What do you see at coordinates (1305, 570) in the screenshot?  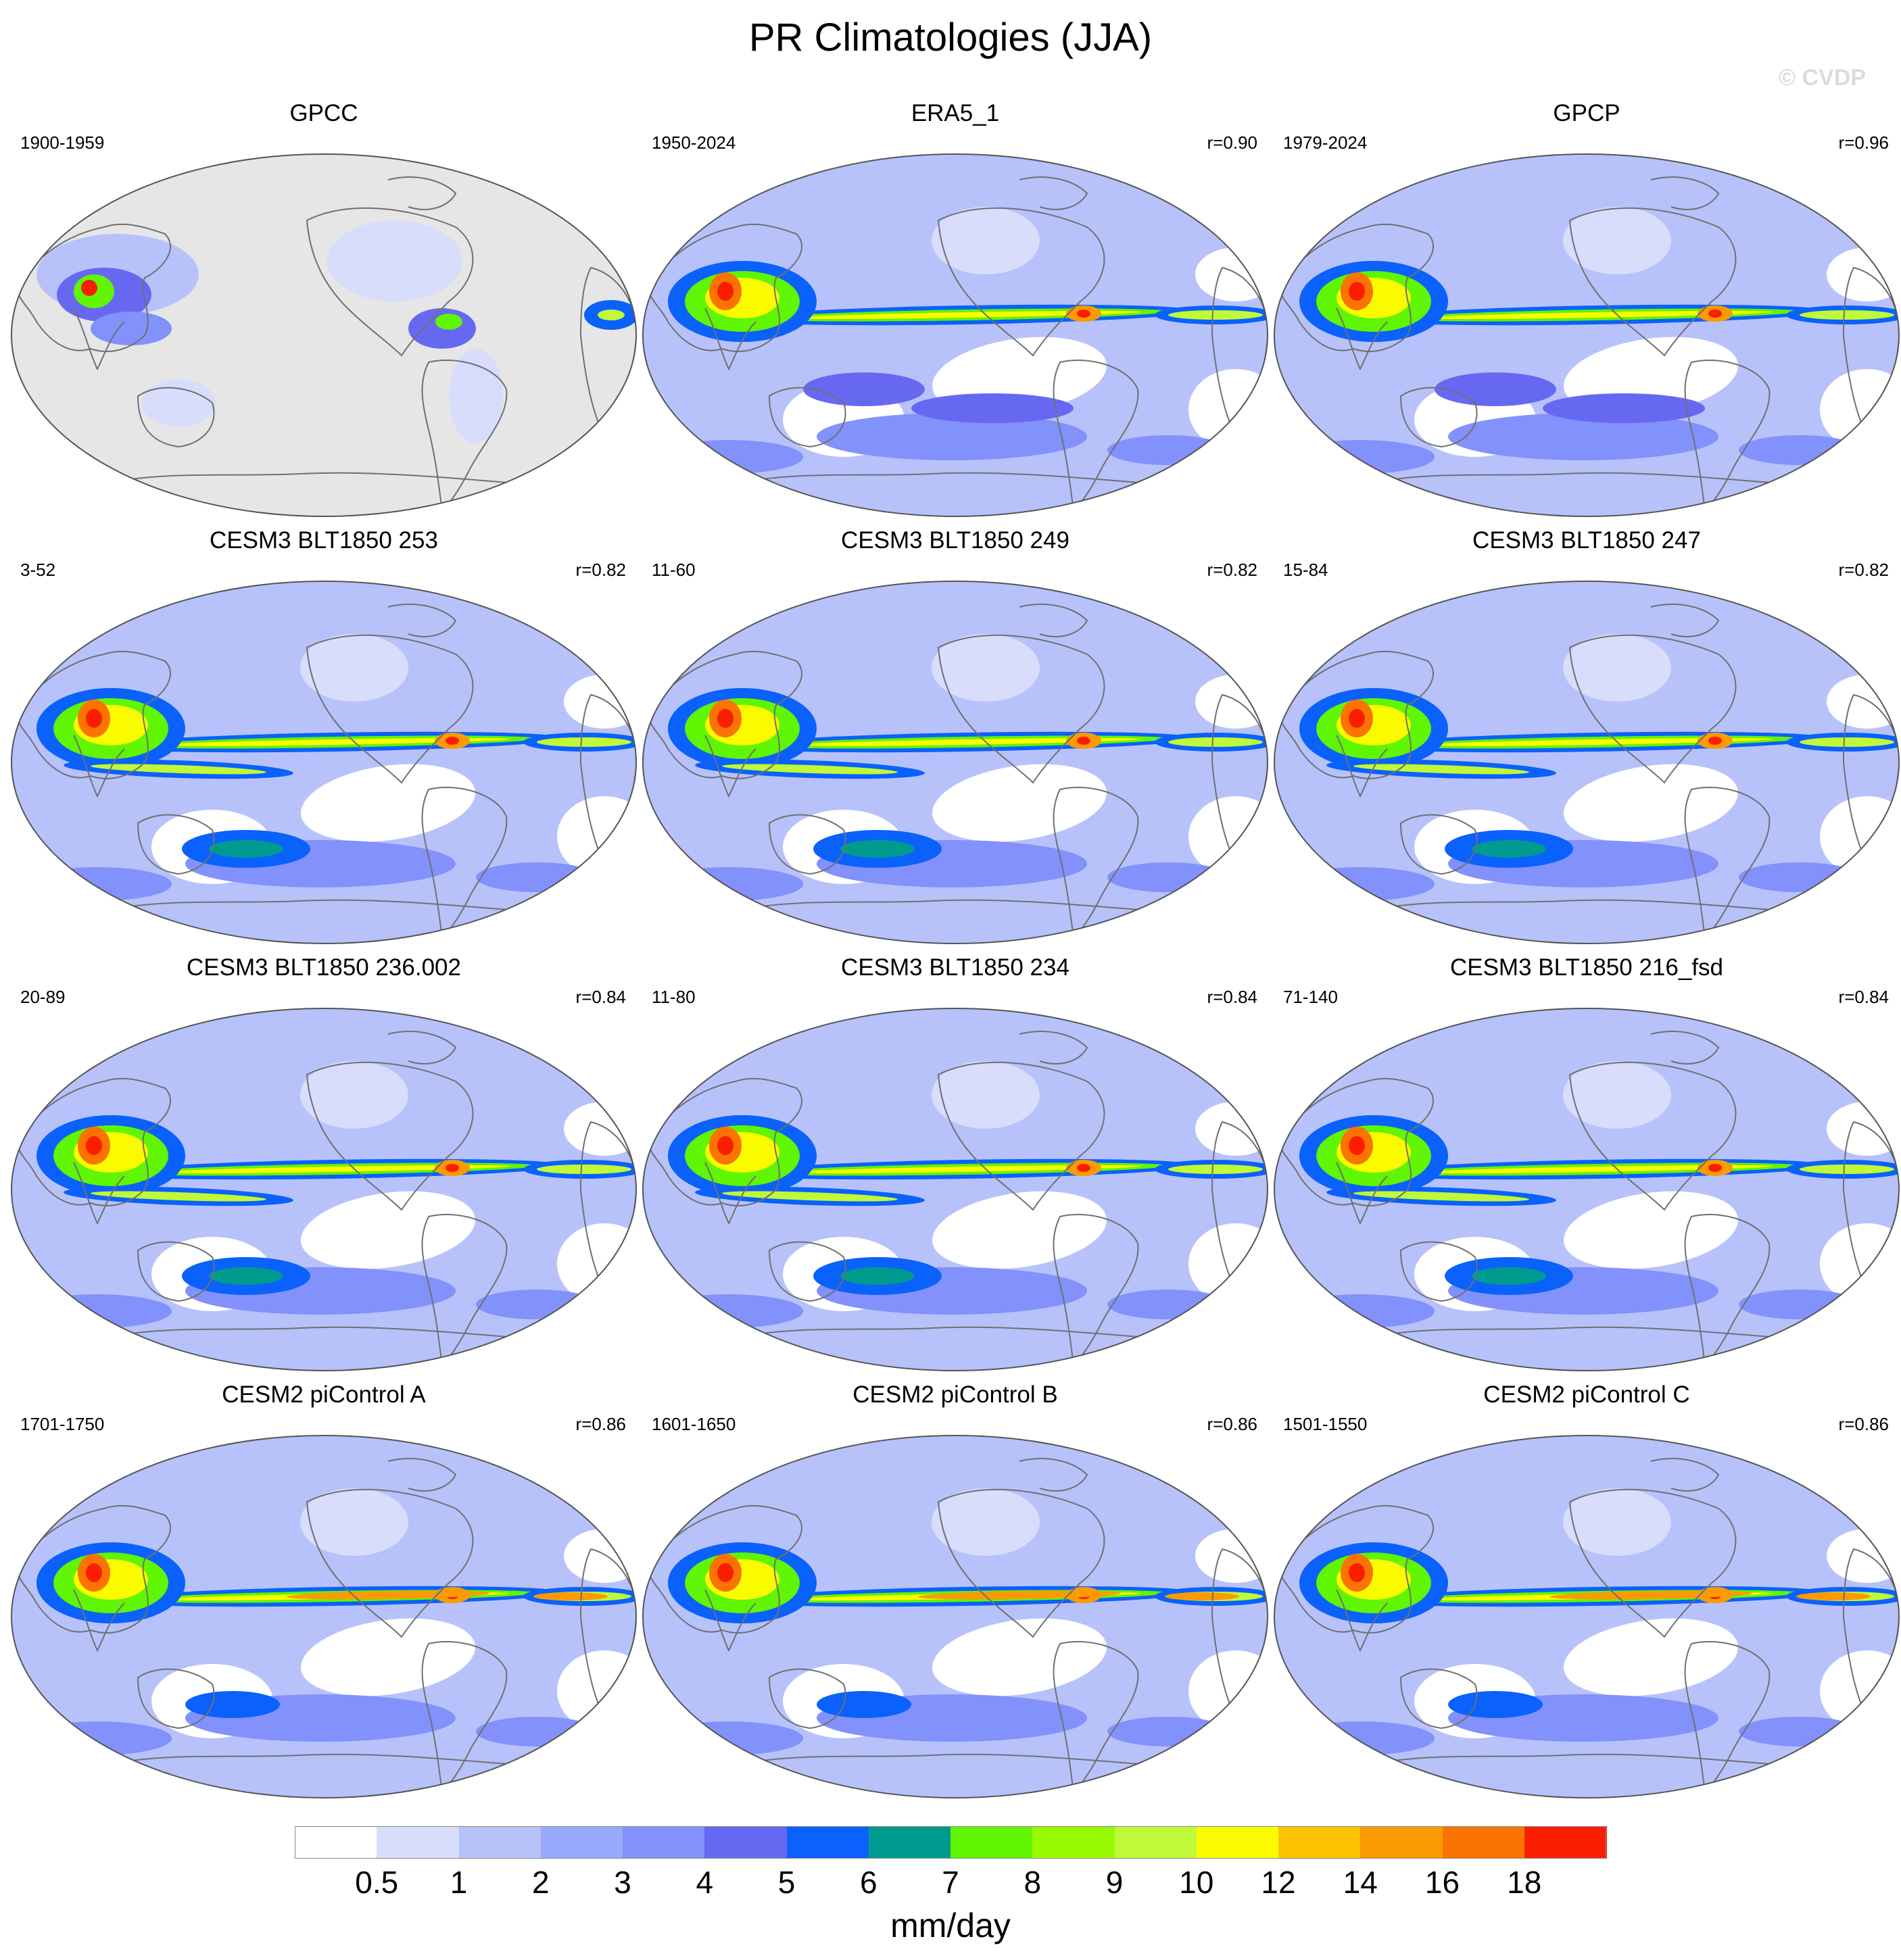 I see `panel-years: 15-84` at bounding box center [1305, 570].